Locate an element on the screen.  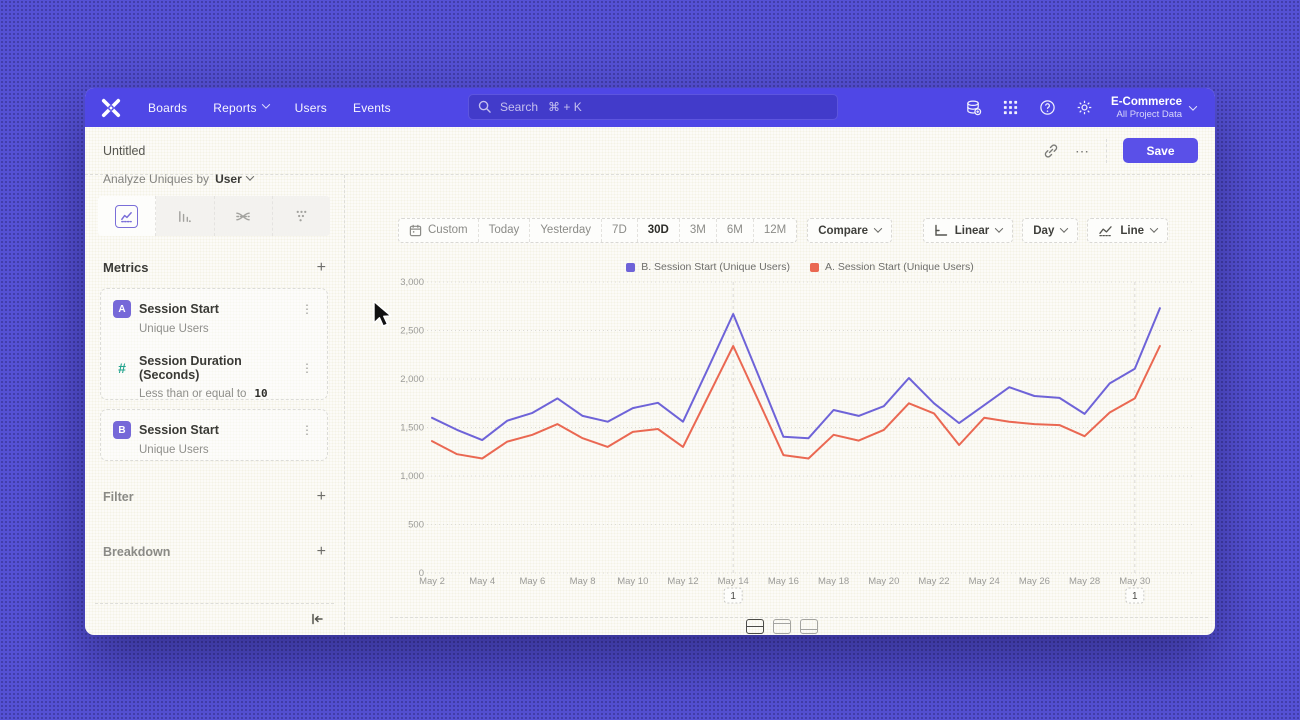
nav-item-boards: Boards is located at coordinates (168, 107).